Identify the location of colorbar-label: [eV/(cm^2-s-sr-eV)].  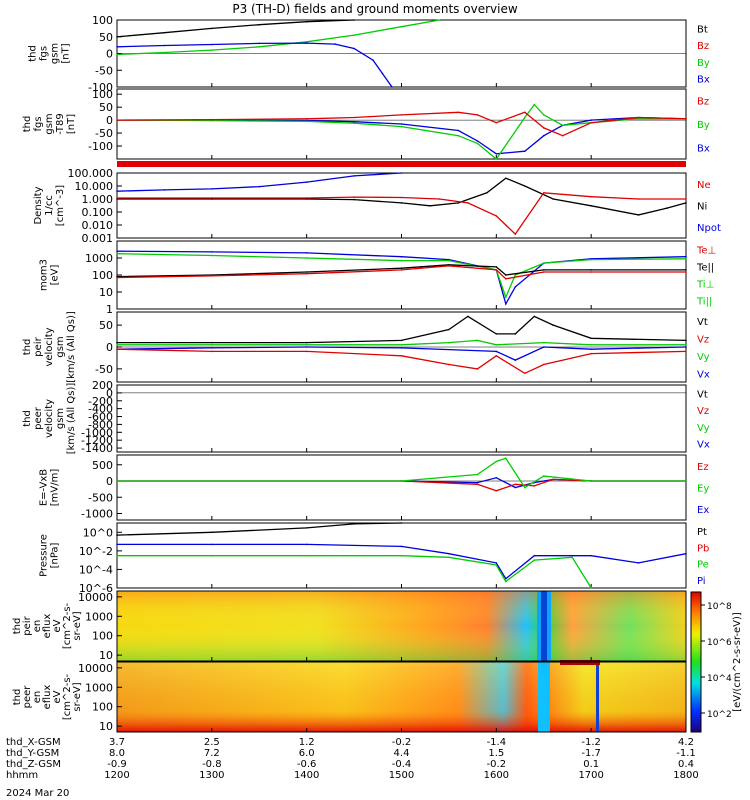
(737, 662).